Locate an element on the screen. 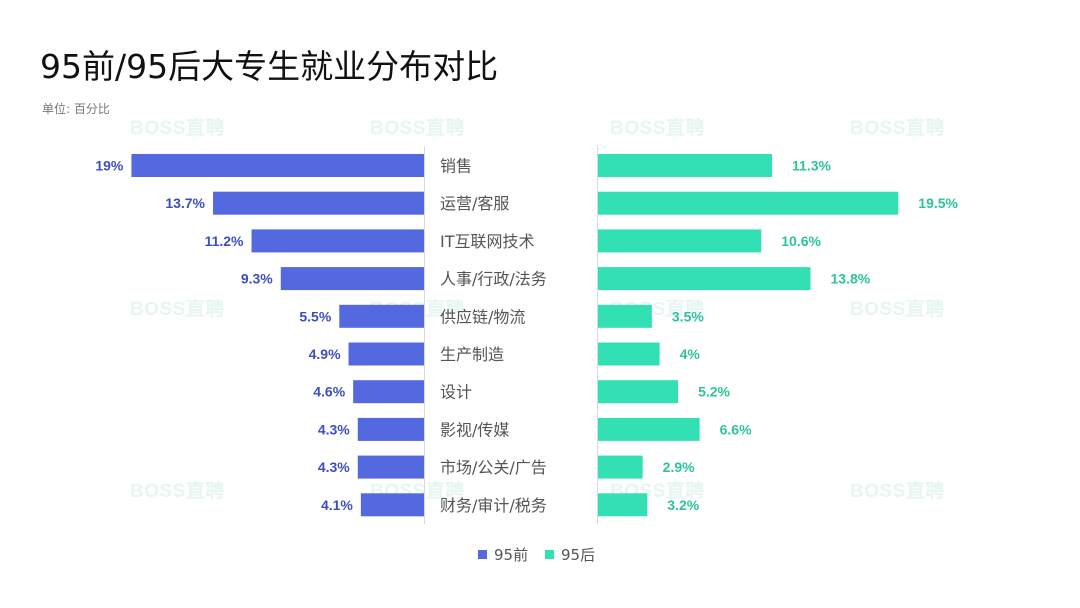 This screenshot has width=1080, height=608. data-label-pre95: 9.3% is located at coordinates (257, 279).